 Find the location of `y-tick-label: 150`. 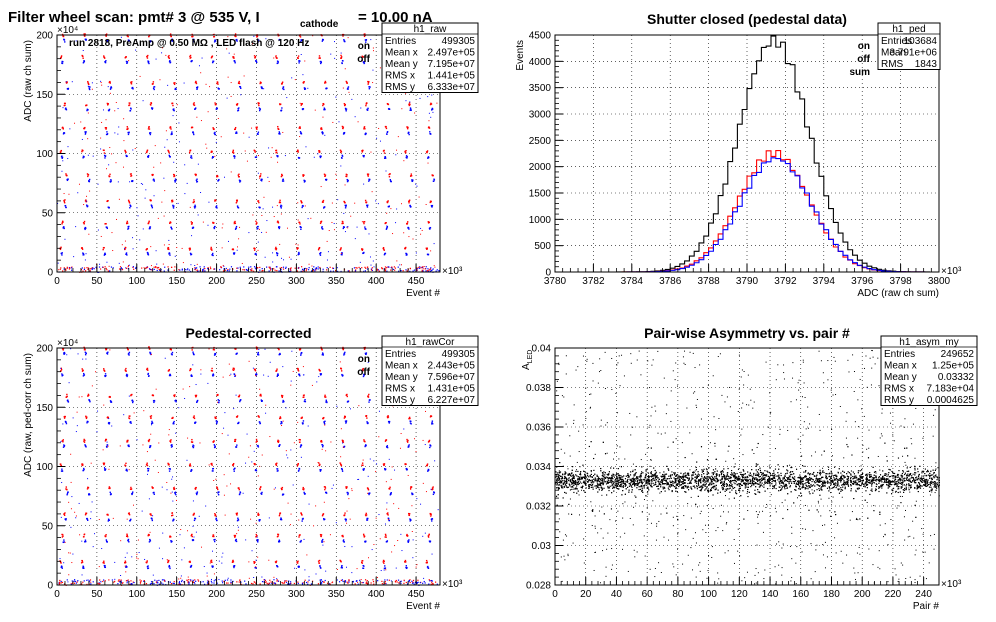

y-tick-label: 150 is located at coordinates (44, 408).